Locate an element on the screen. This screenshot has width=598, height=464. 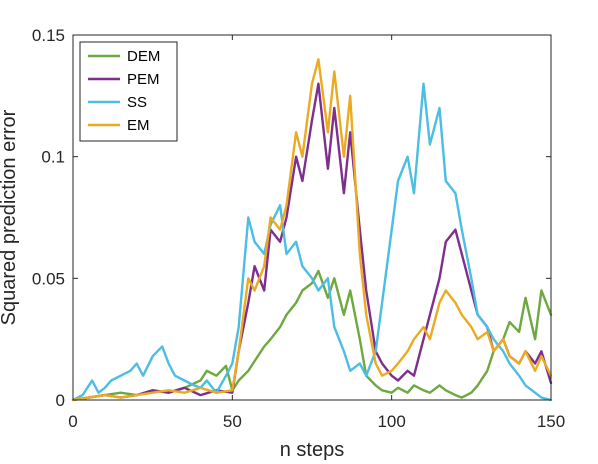
y-tick-label: 0.15 is located at coordinates (48, 35).